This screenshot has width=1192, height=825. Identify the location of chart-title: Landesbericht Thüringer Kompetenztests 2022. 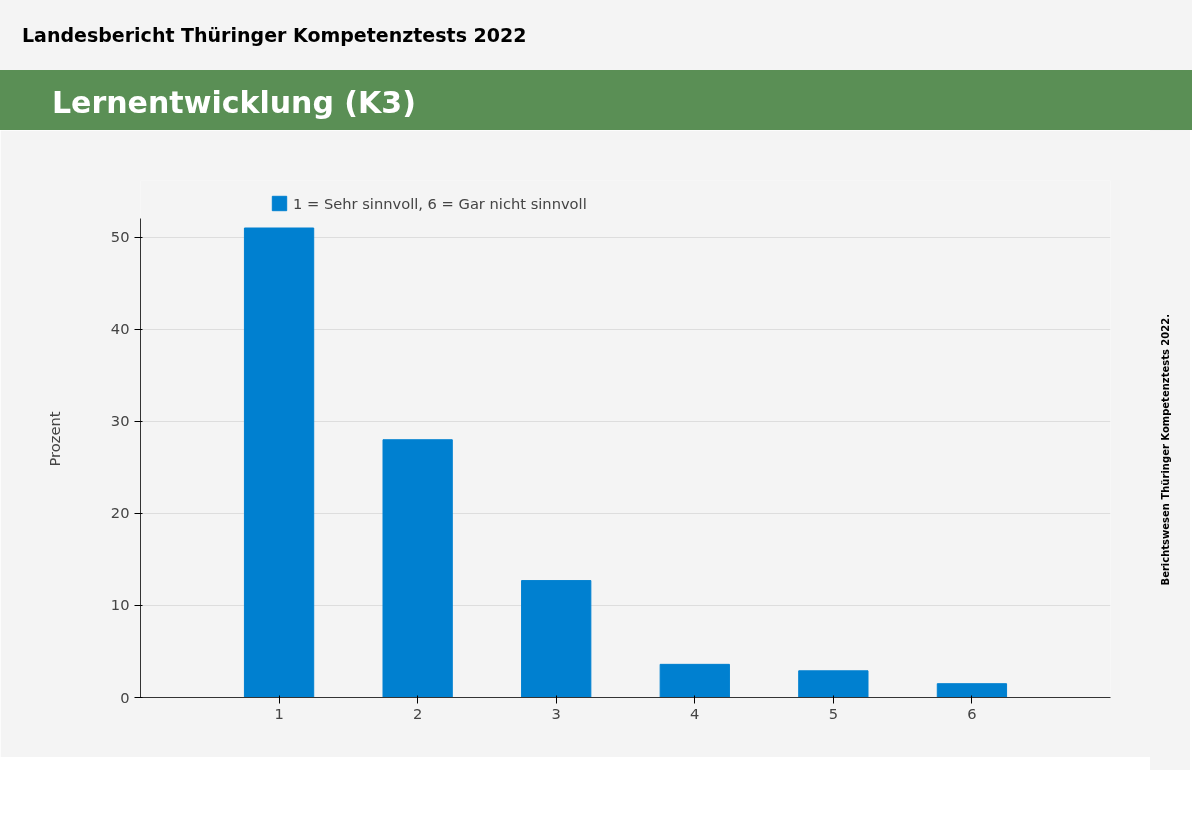
(596, 35).